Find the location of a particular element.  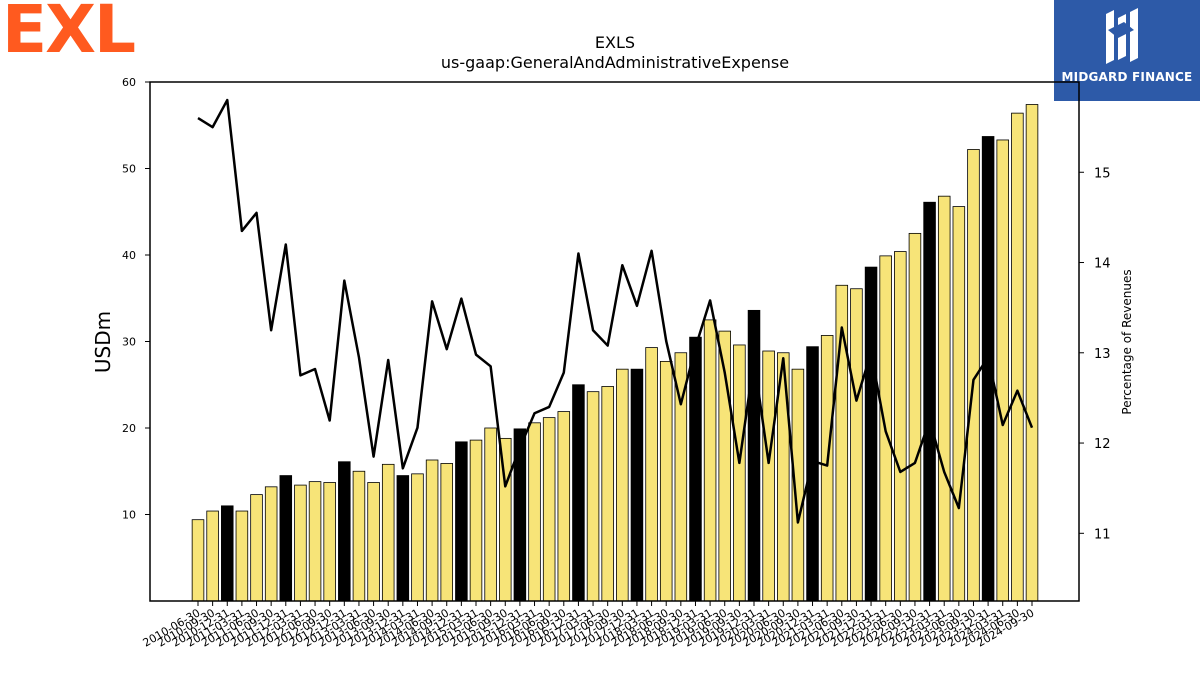

y2-tick-label: 14 is located at coordinates (1102, 264).